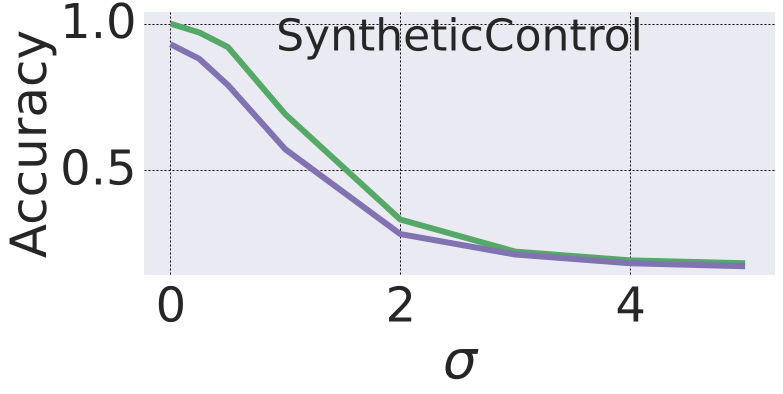 The width and height of the screenshot is (783, 394). What do you see at coordinates (171, 306) in the screenshot?
I see `x-tick-label: 0` at bounding box center [171, 306].